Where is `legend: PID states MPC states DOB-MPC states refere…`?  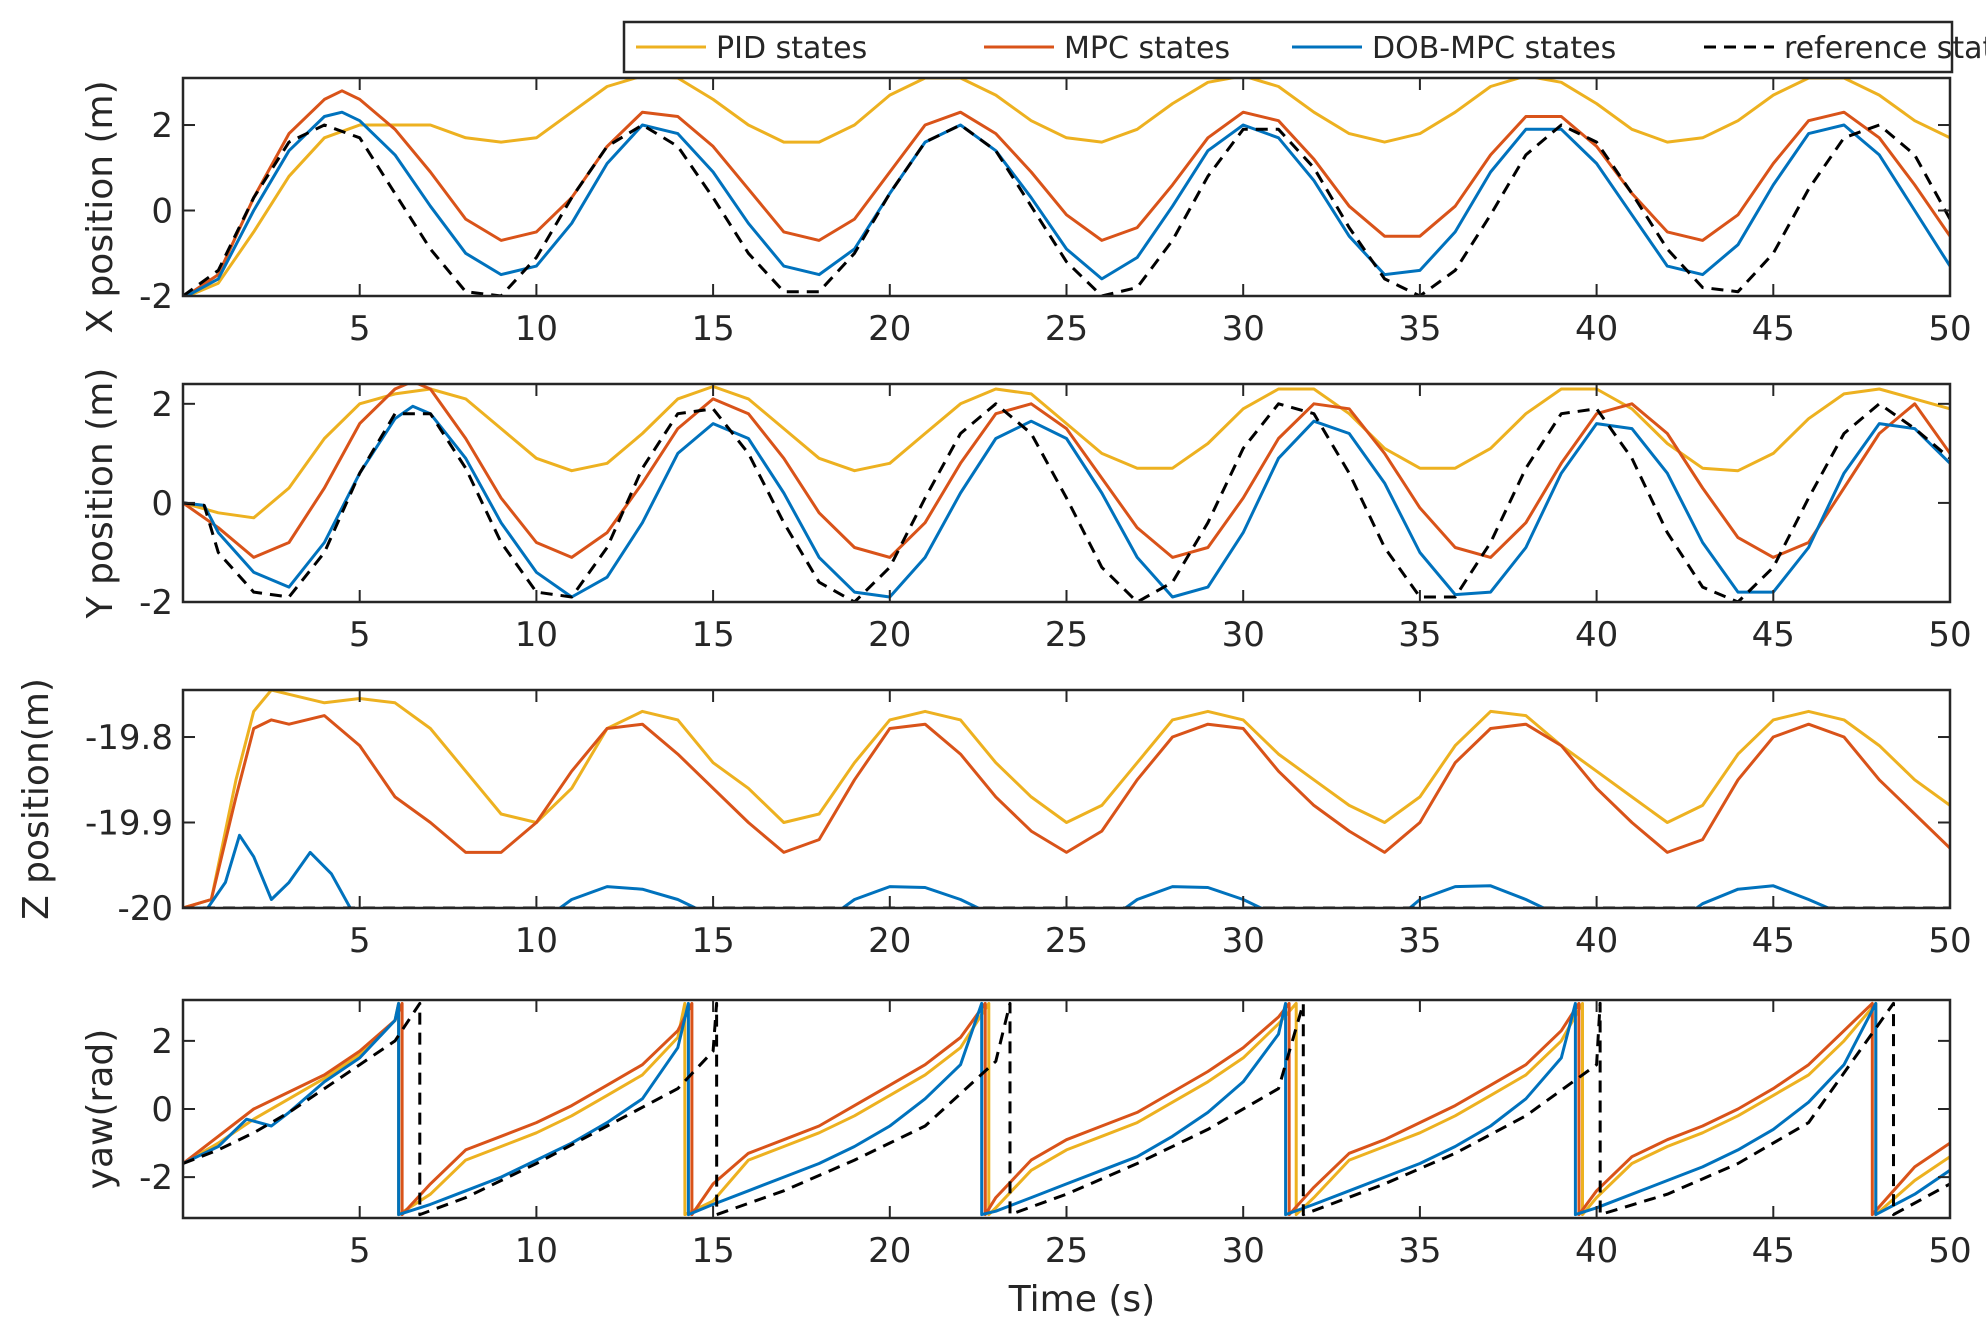 legend: PID states MPC states DOB-MPC states refere… is located at coordinates (1304, 47).